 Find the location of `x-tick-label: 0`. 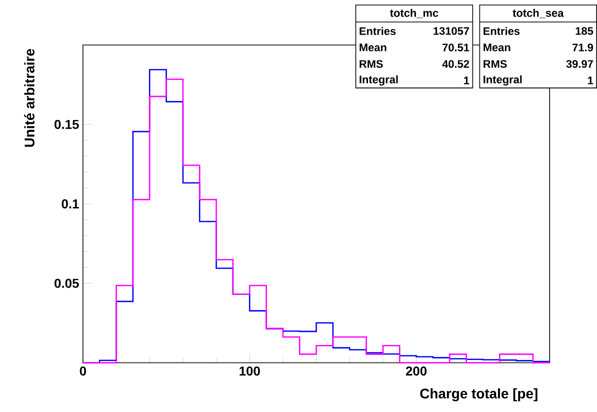

x-tick-label: 0 is located at coordinates (83, 371).